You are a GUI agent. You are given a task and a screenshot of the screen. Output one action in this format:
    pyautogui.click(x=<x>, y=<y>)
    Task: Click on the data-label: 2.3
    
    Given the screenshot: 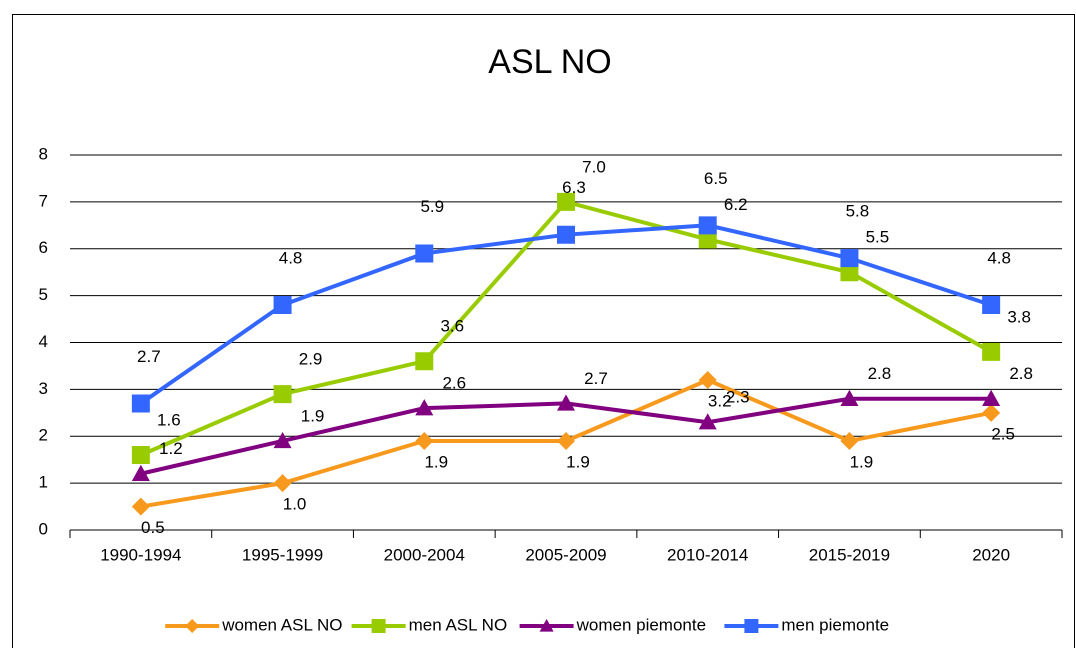 What is the action you would take?
    pyautogui.click(x=738, y=397)
    